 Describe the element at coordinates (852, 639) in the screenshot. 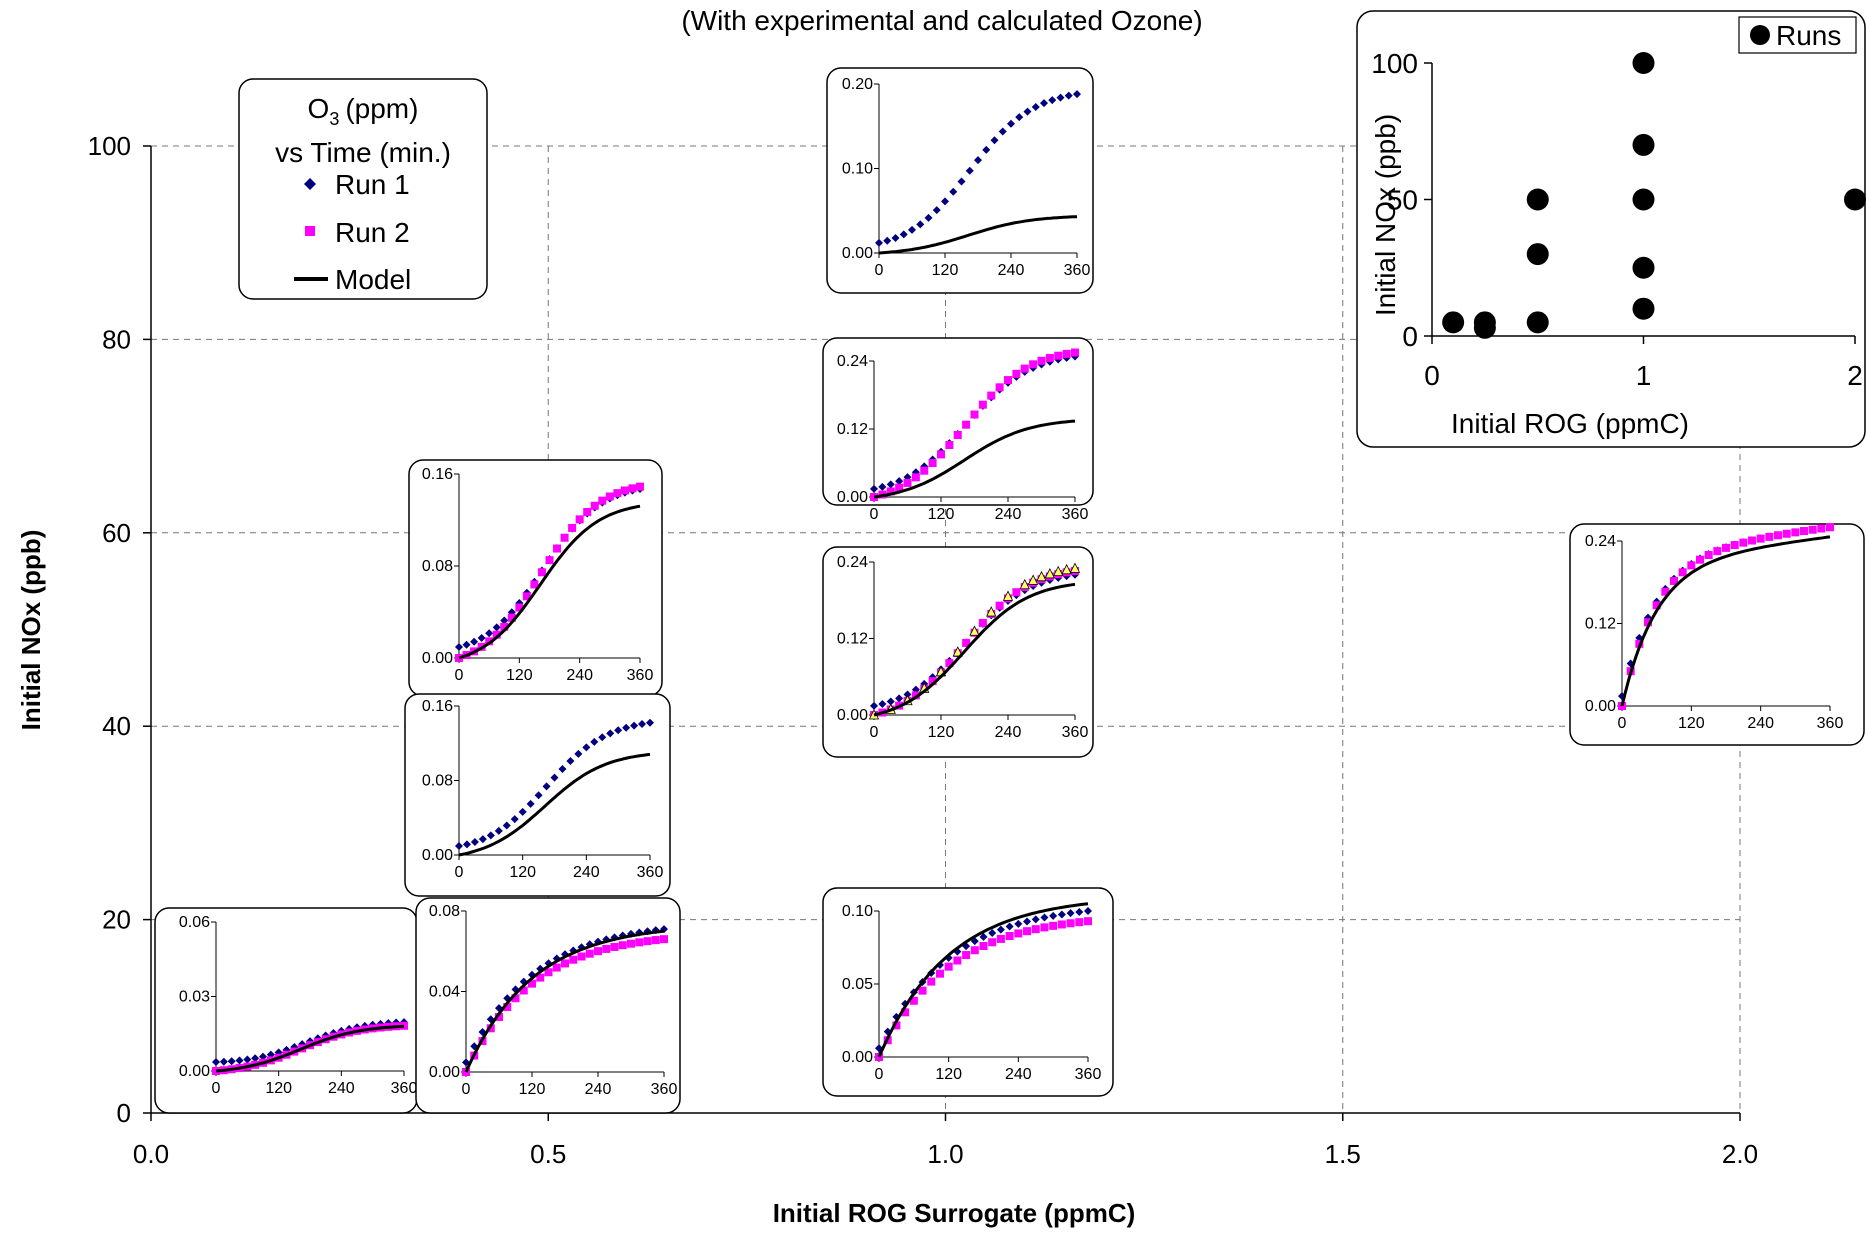

I see `mini-y-tick-label: 0.12` at that location.